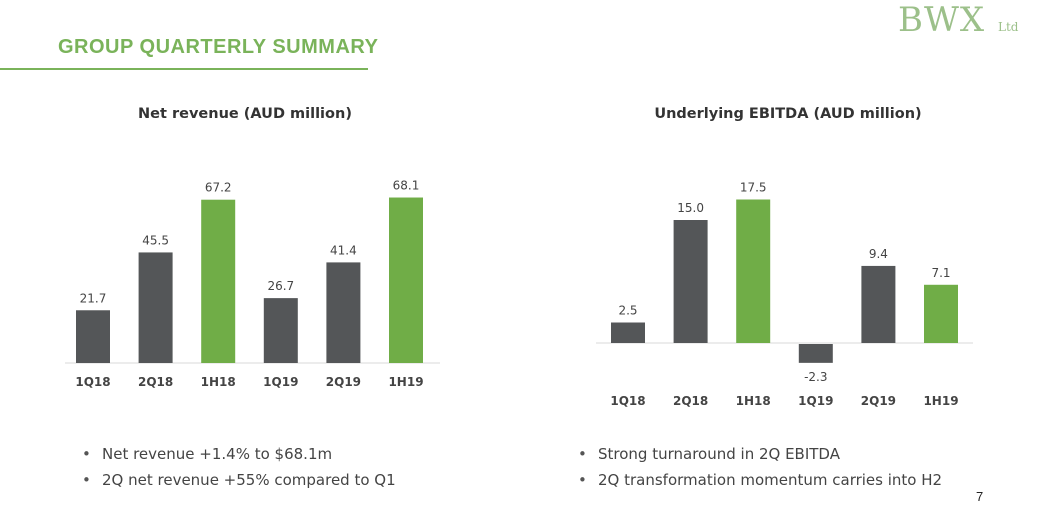 The image size is (1047, 513). What do you see at coordinates (406, 186) in the screenshot?
I see `net-revenue-data-label: 68.1` at bounding box center [406, 186].